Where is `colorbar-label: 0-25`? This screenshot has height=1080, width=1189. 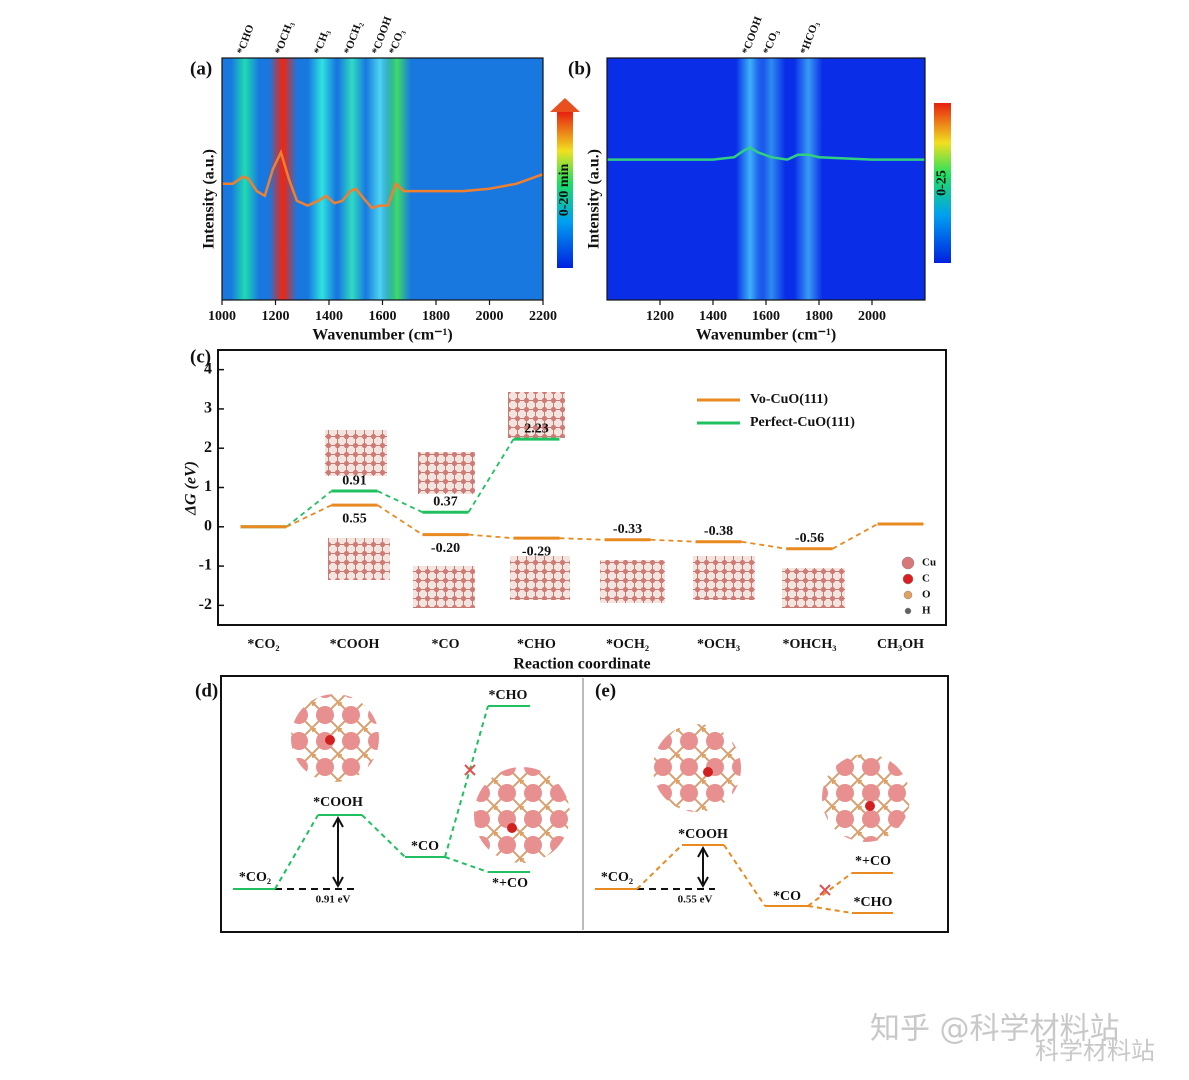 colorbar-label: 0-25 is located at coordinates (942, 183).